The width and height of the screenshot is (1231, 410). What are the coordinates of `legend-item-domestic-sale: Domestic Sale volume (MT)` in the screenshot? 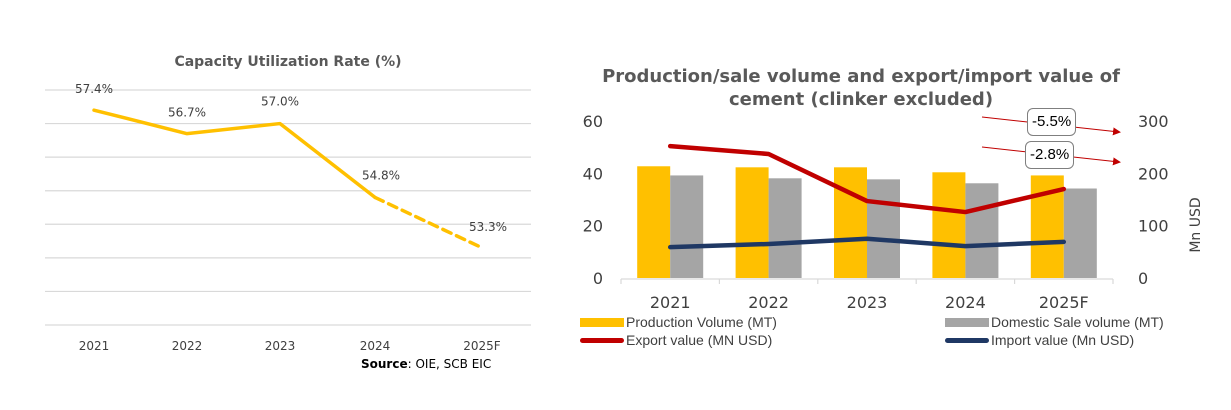 It's located at (1054, 322).